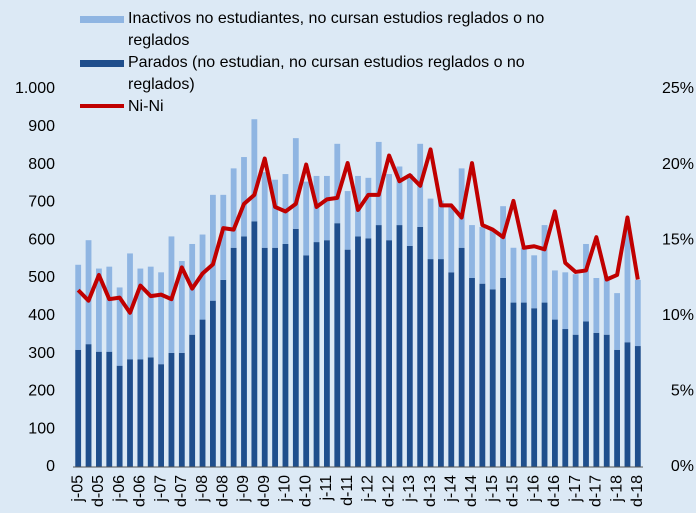  I want to click on y2-tick-label: 25%, so click(678, 88).